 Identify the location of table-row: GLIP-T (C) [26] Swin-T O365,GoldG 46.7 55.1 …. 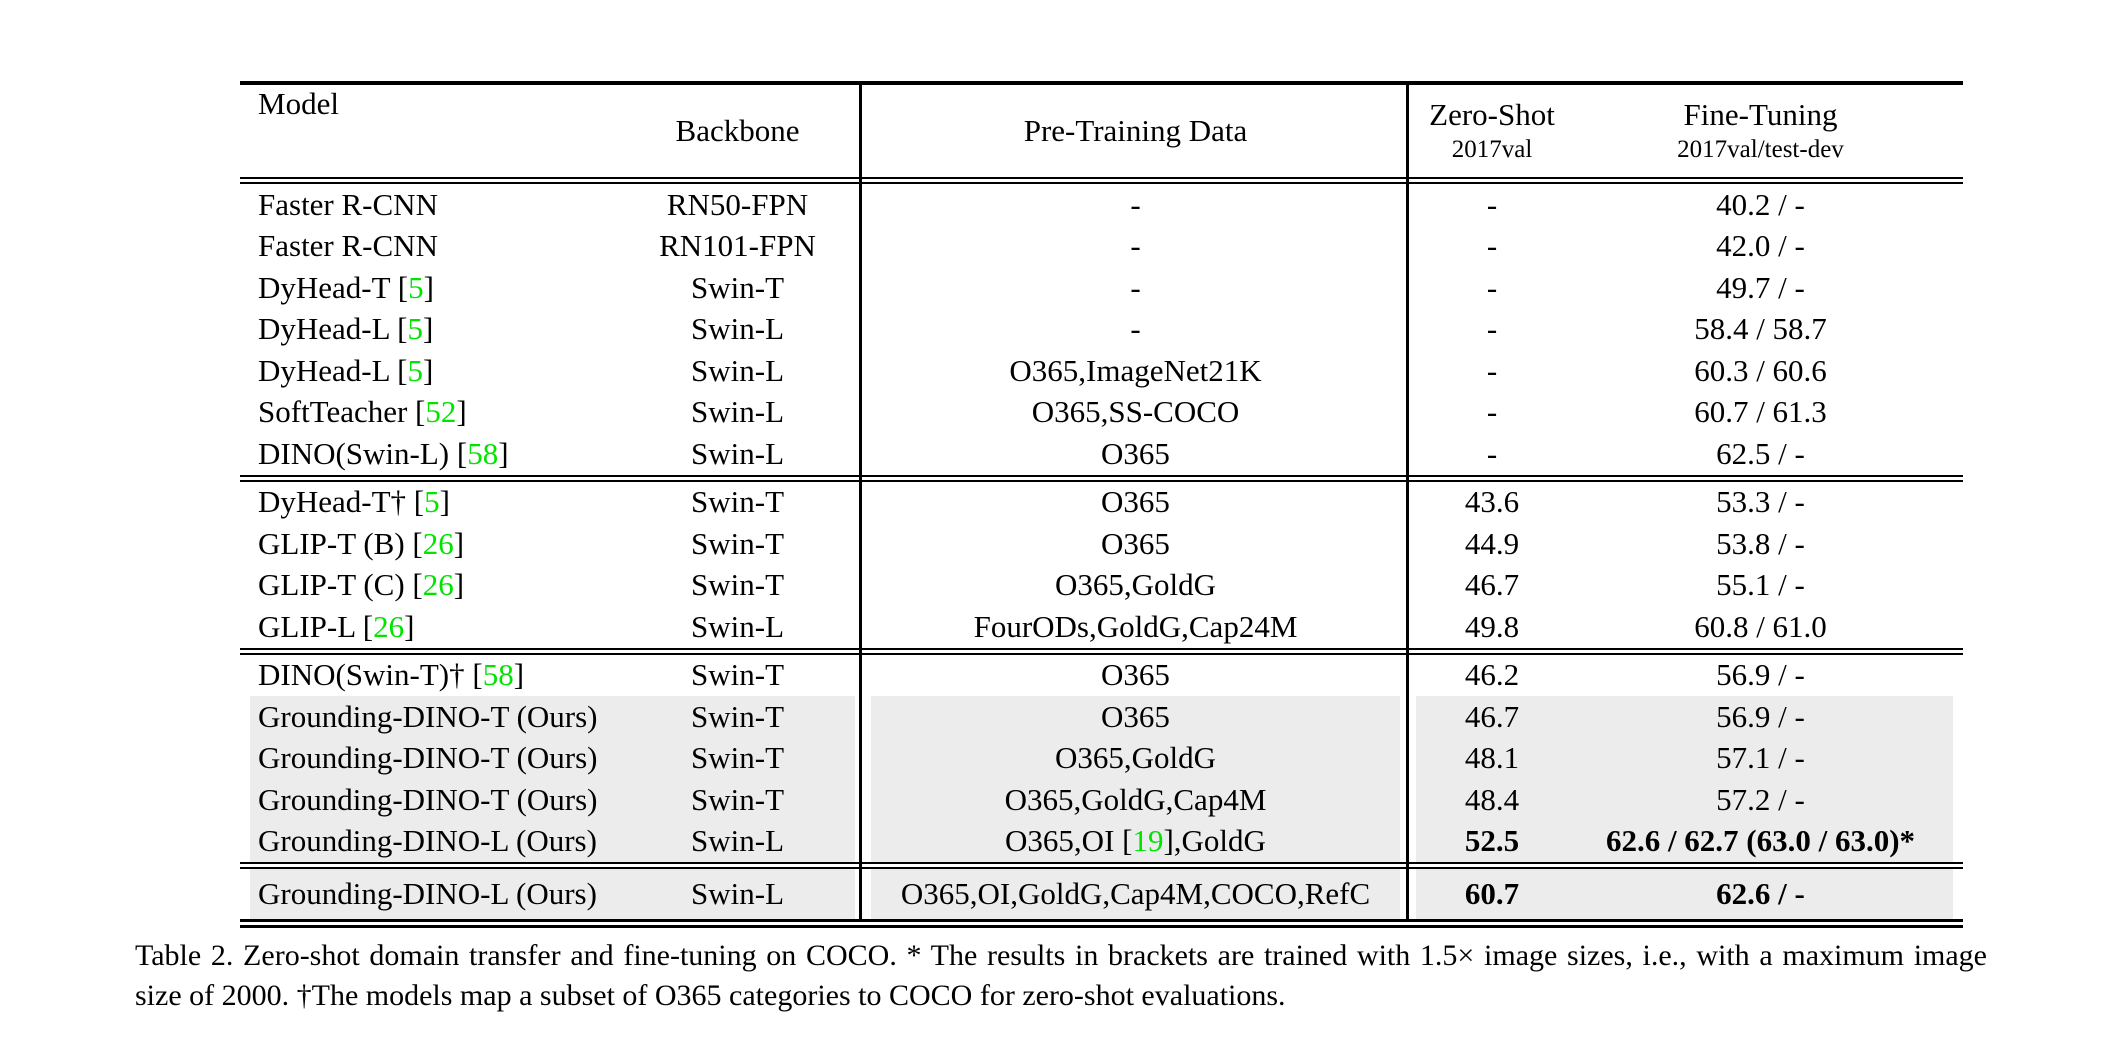
(1101, 585).